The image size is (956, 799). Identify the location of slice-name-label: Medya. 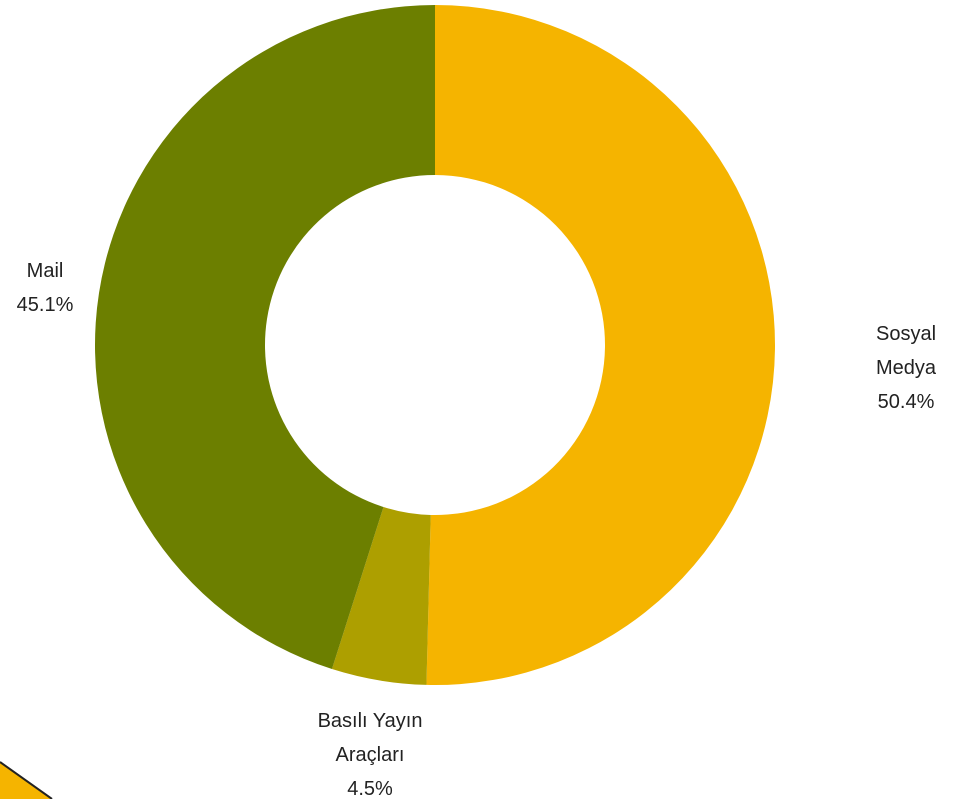
(906, 368).